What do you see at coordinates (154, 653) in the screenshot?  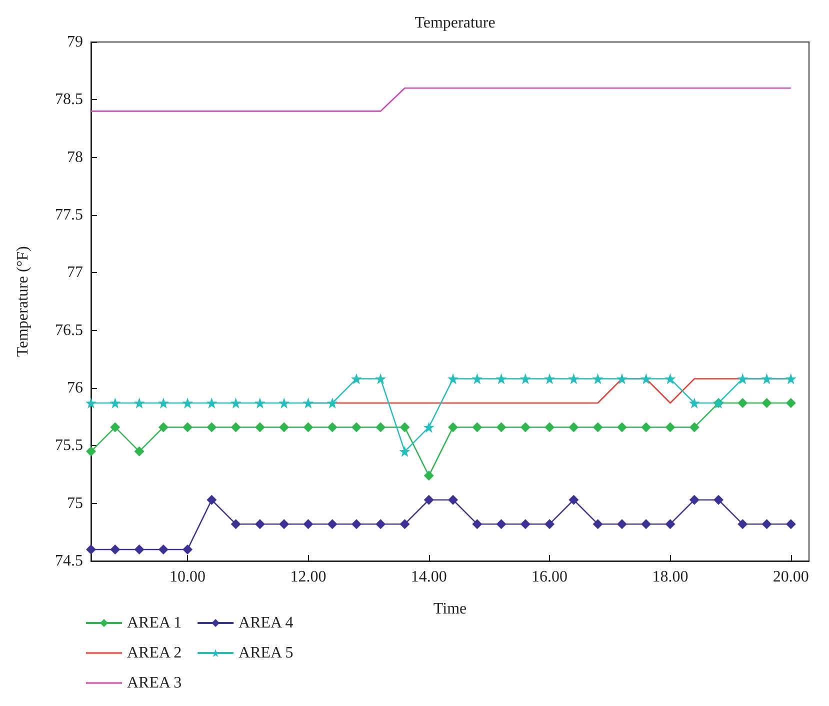 I see `legend-label: AREA 2` at bounding box center [154, 653].